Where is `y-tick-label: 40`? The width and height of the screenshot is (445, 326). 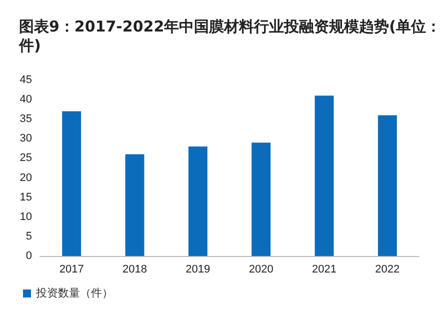 y-tick-label: 40 is located at coordinates (26, 100).